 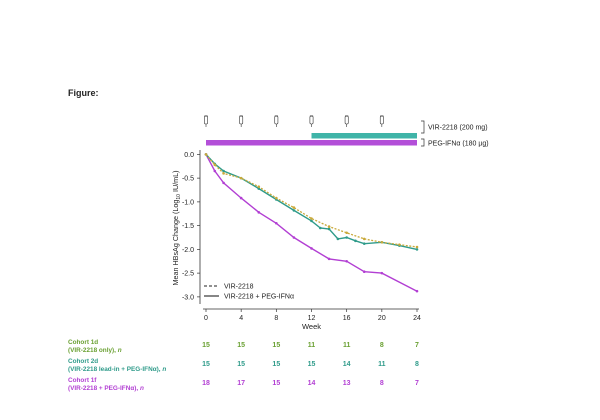 I want to click on cohort-1d-title: Cohort 1d, so click(x=83, y=342).